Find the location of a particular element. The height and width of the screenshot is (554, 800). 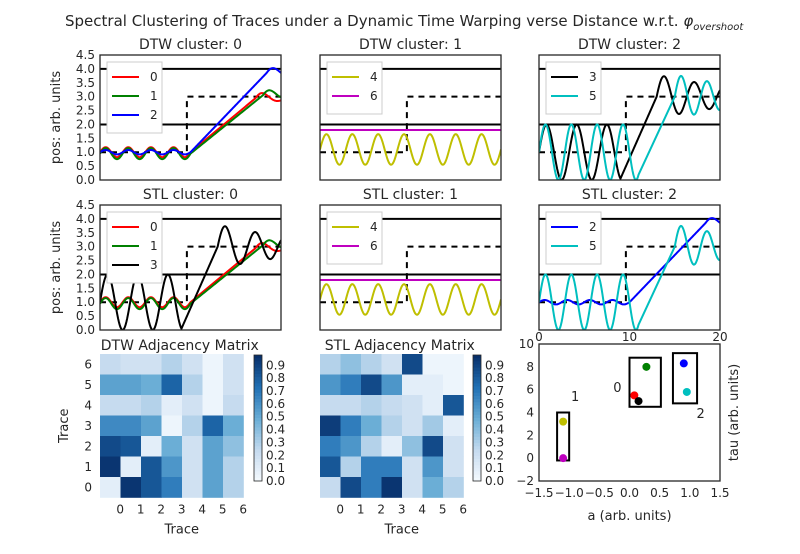

line-panel-5: STL cluster: 2 2 5 is located at coordinates (629, 259).